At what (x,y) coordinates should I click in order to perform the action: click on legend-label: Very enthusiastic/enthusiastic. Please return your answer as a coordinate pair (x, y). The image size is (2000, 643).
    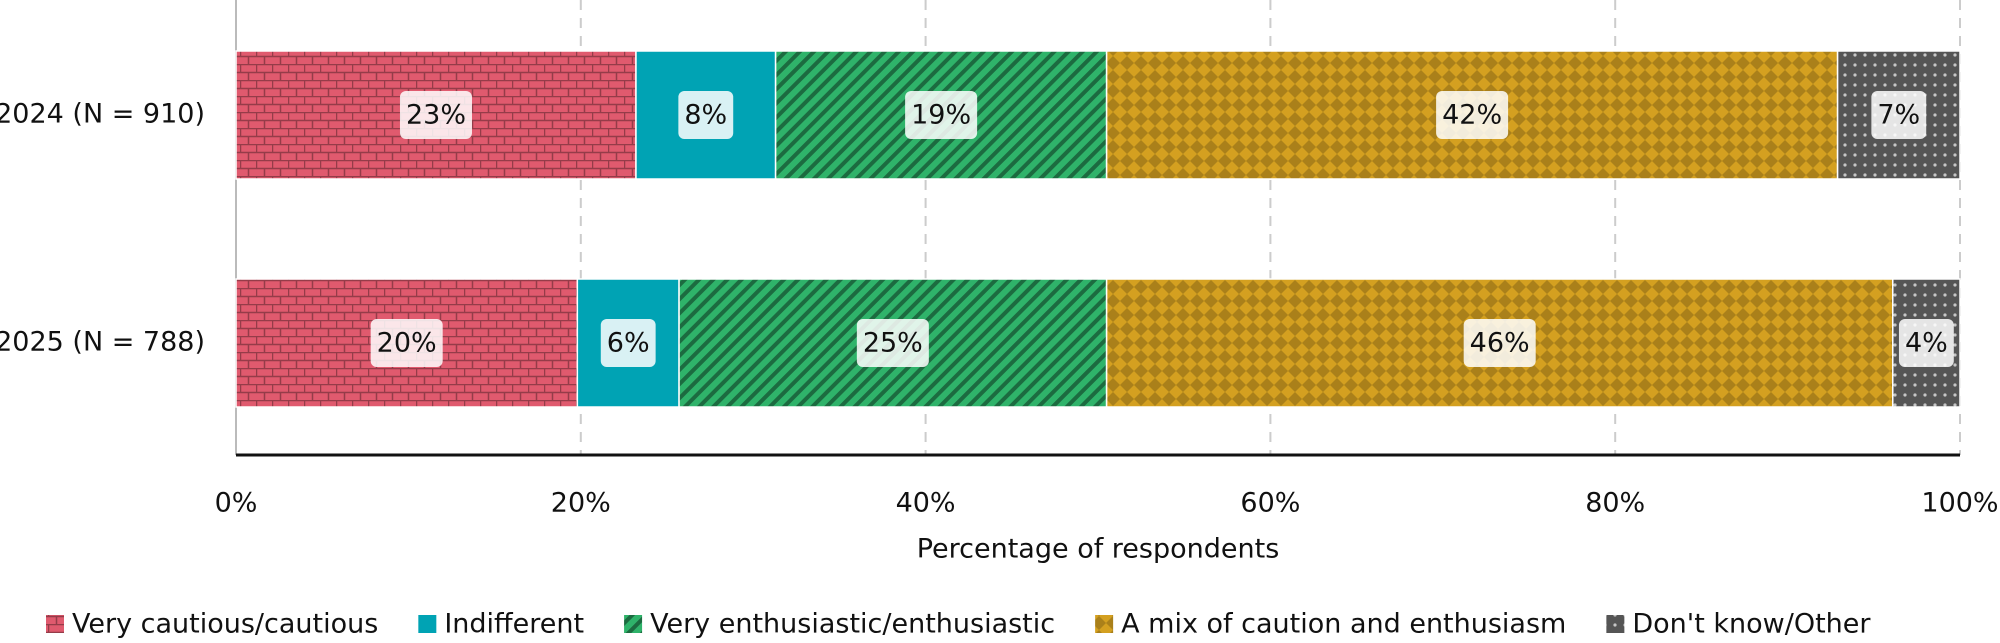
    Looking at the image, I should click on (852, 624).